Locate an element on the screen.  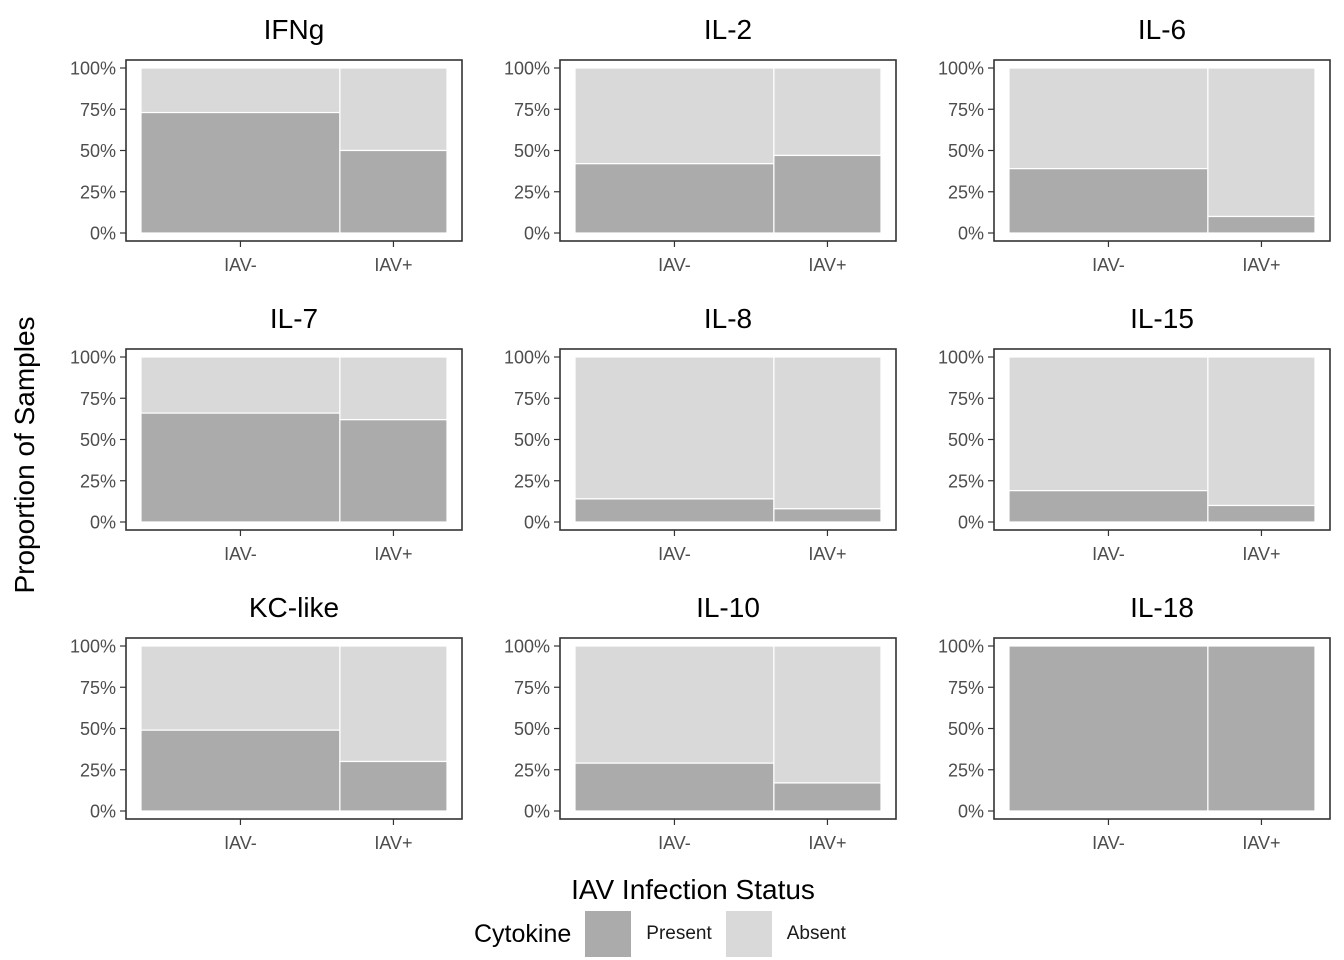
bar-present-il-8-iav-neg is located at coordinates (674, 510).